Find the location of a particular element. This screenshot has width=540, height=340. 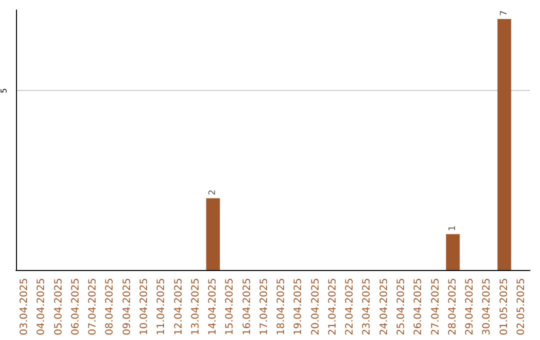

x-tick-label: 15.04.2025 is located at coordinates (230, 307).